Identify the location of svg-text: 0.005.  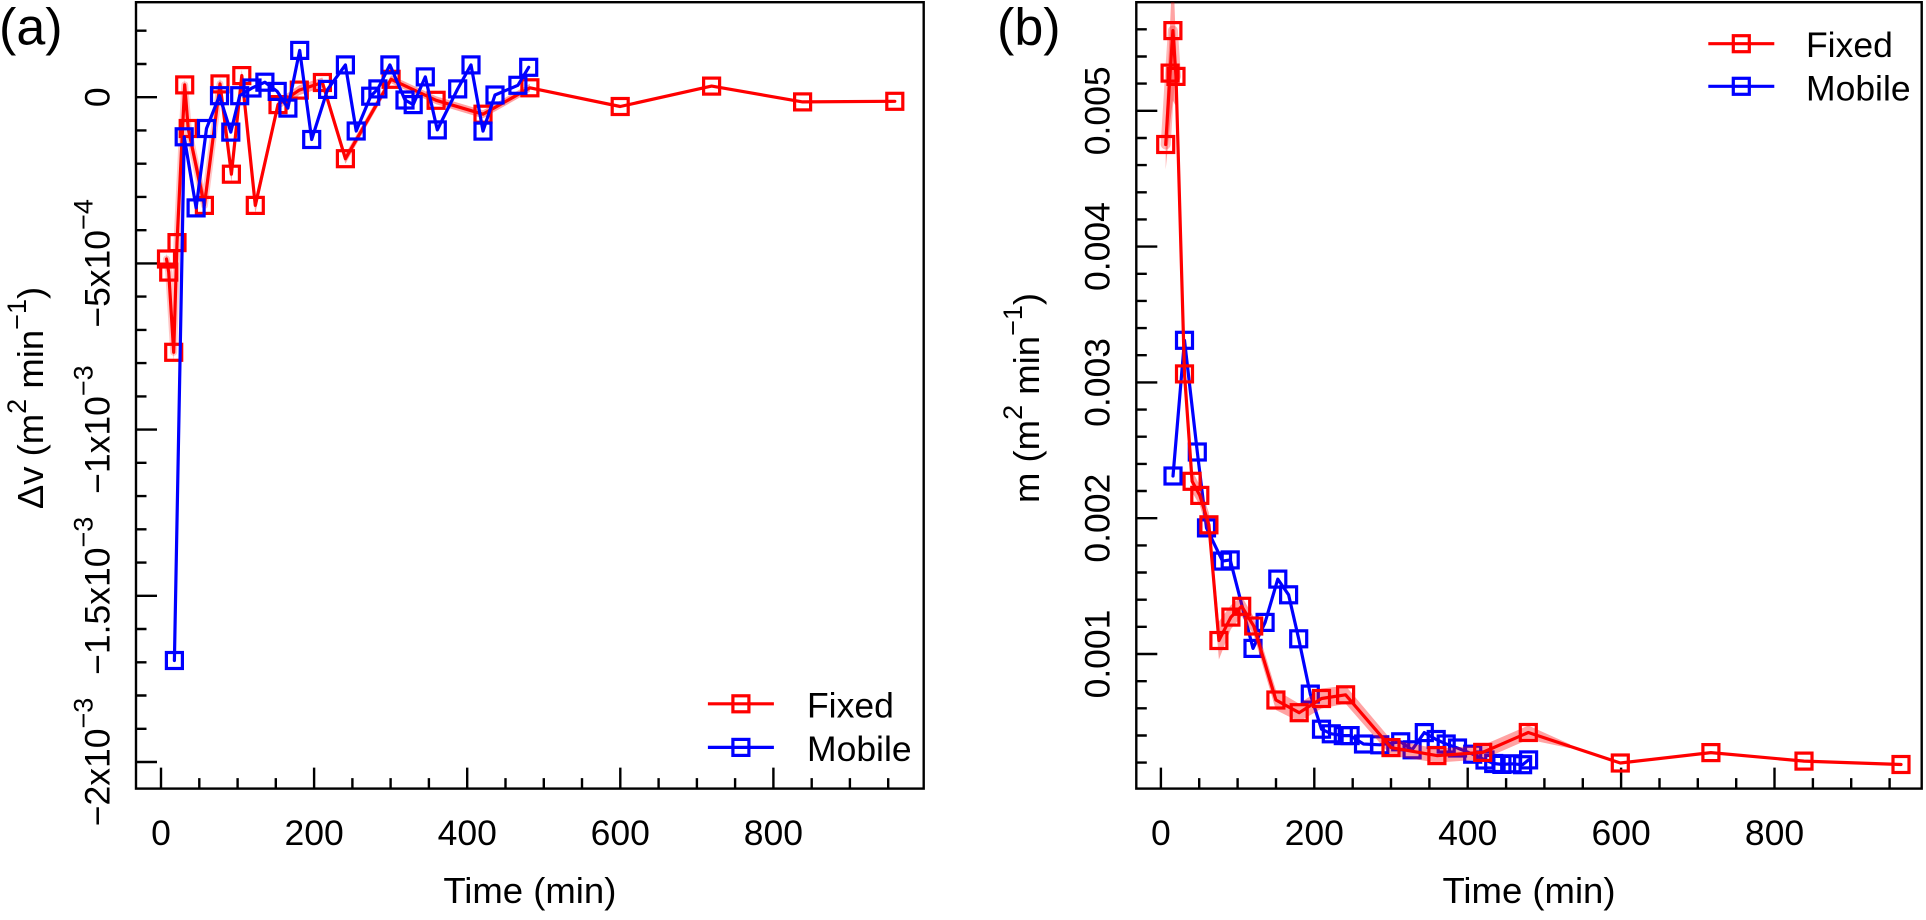
(1098, 110).